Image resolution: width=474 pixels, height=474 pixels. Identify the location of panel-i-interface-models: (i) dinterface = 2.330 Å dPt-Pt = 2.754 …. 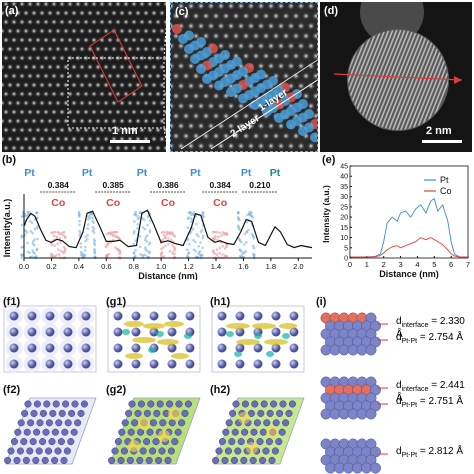
(395, 385).